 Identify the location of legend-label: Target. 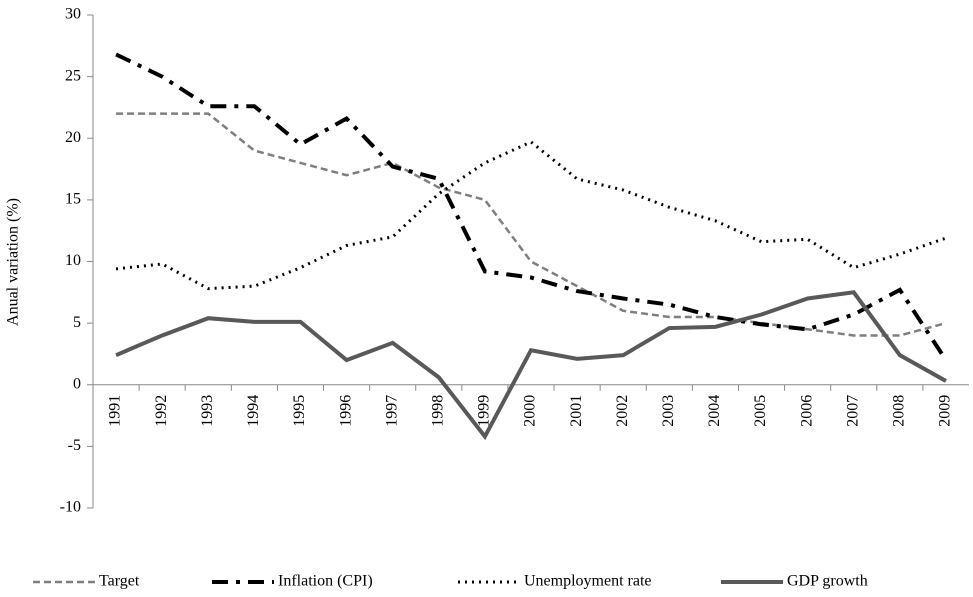
(119, 581).